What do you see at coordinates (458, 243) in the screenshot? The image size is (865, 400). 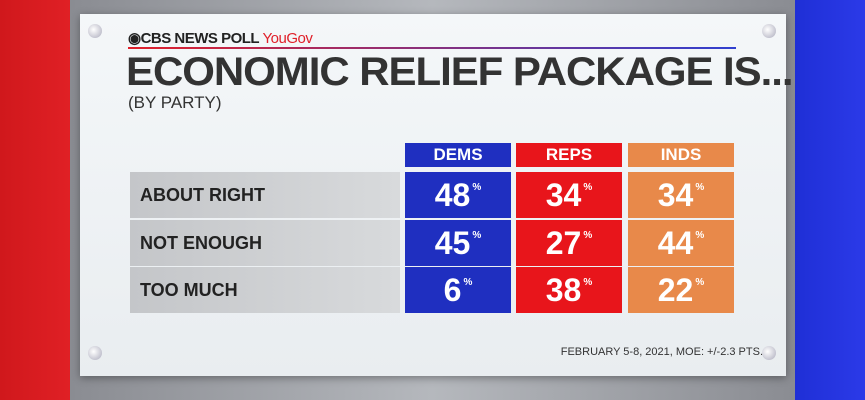 I see `value-cell: 45%` at bounding box center [458, 243].